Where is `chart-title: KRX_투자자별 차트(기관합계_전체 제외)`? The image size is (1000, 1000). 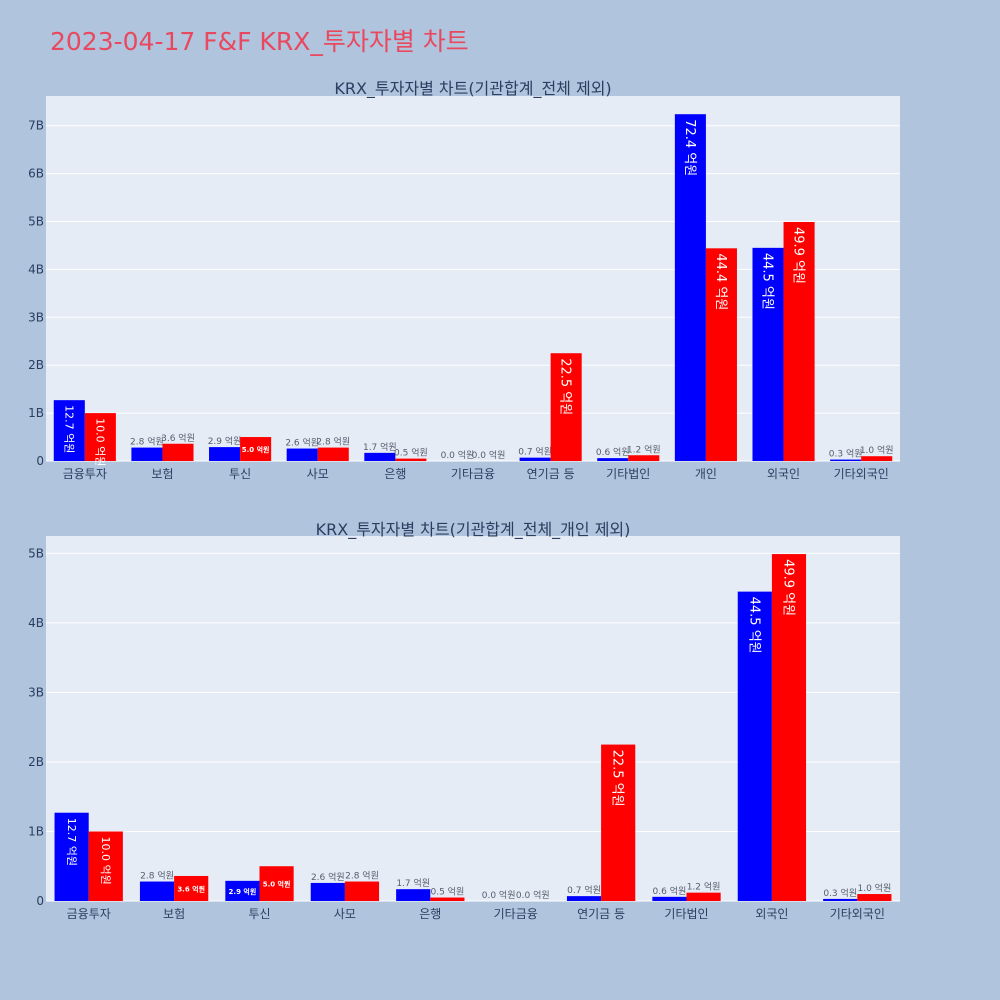
chart-title: KRX_투자자별 차트(기관합계_전체 제외) is located at coordinates (472, 89).